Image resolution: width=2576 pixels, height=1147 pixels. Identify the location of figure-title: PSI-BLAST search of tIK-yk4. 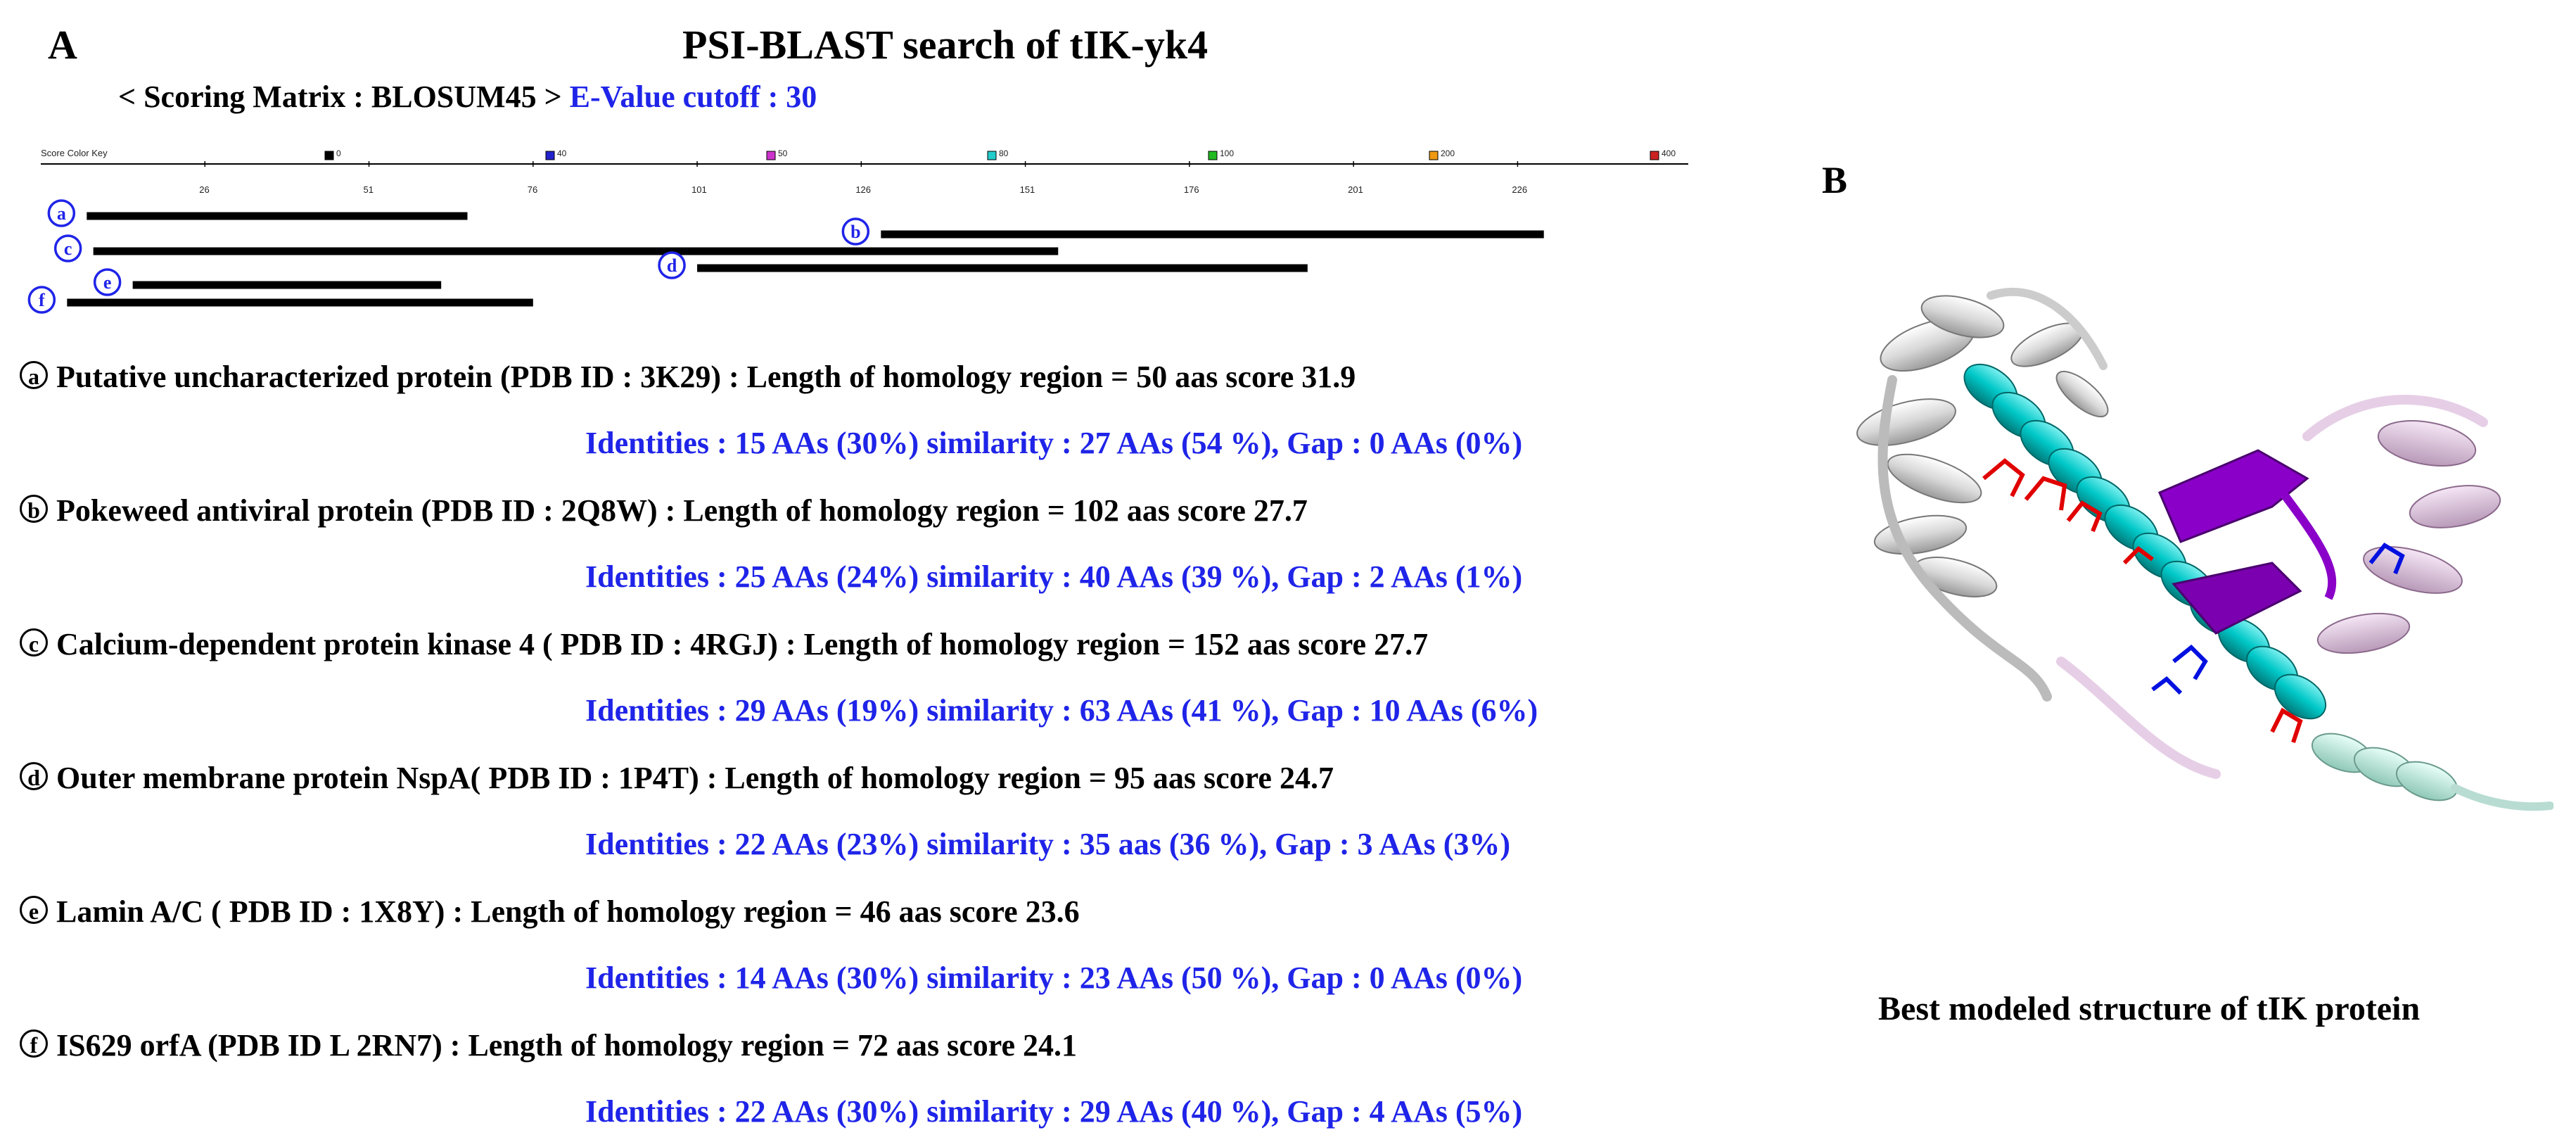
(945, 45).